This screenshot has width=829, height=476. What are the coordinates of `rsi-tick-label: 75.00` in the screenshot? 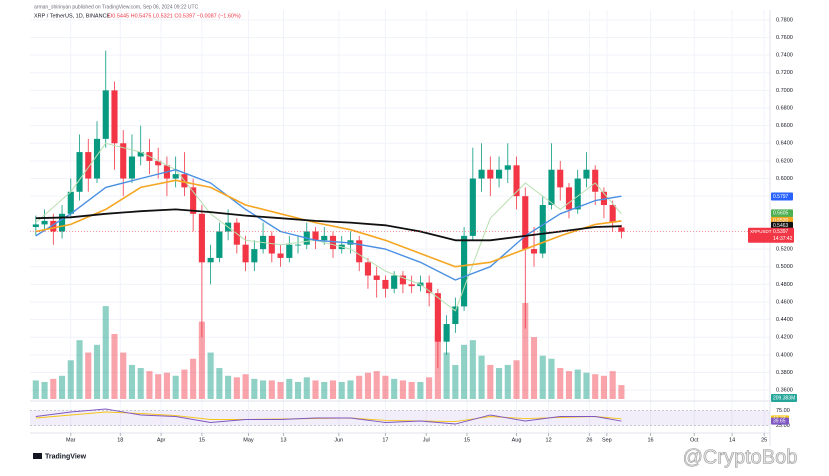 It's located at (783, 411).